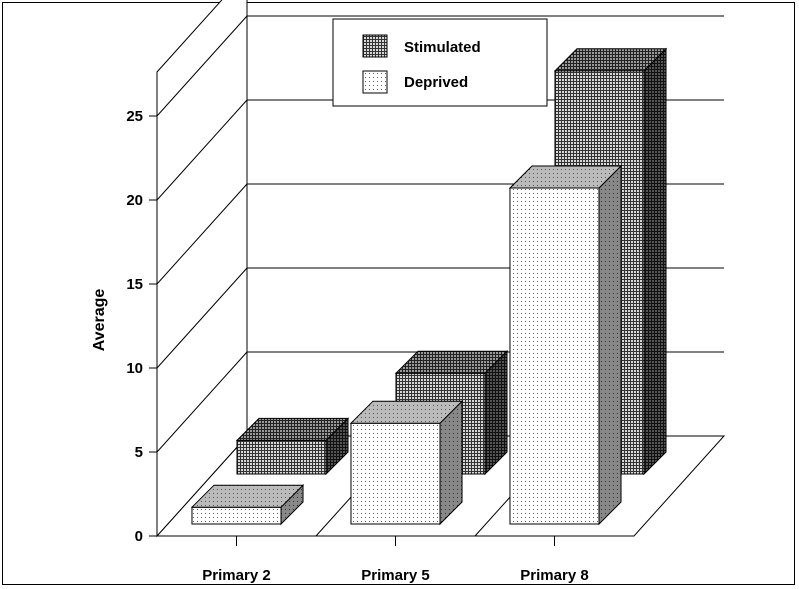 The height and width of the screenshot is (589, 799). I want to click on x-tick-label: Primary 8, so click(554, 575).